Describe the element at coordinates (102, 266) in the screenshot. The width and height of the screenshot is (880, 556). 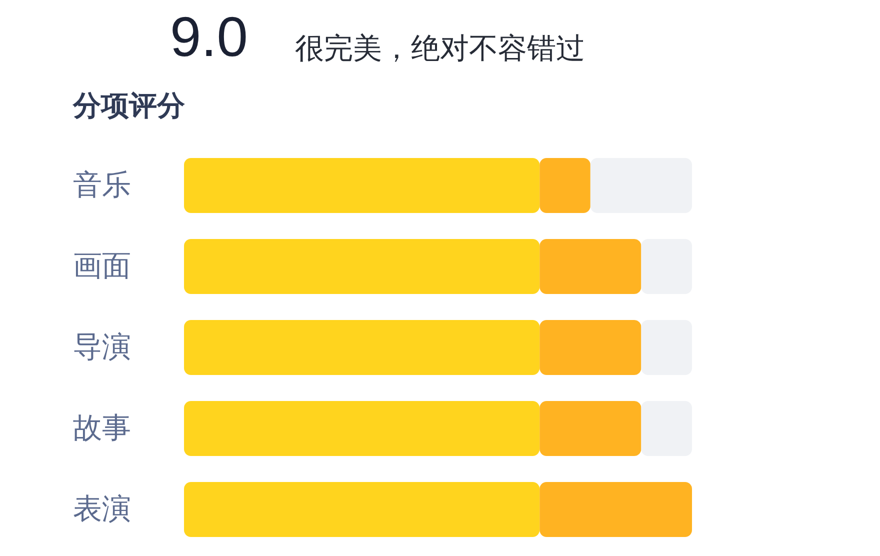
I see `category-label: 画面` at that location.